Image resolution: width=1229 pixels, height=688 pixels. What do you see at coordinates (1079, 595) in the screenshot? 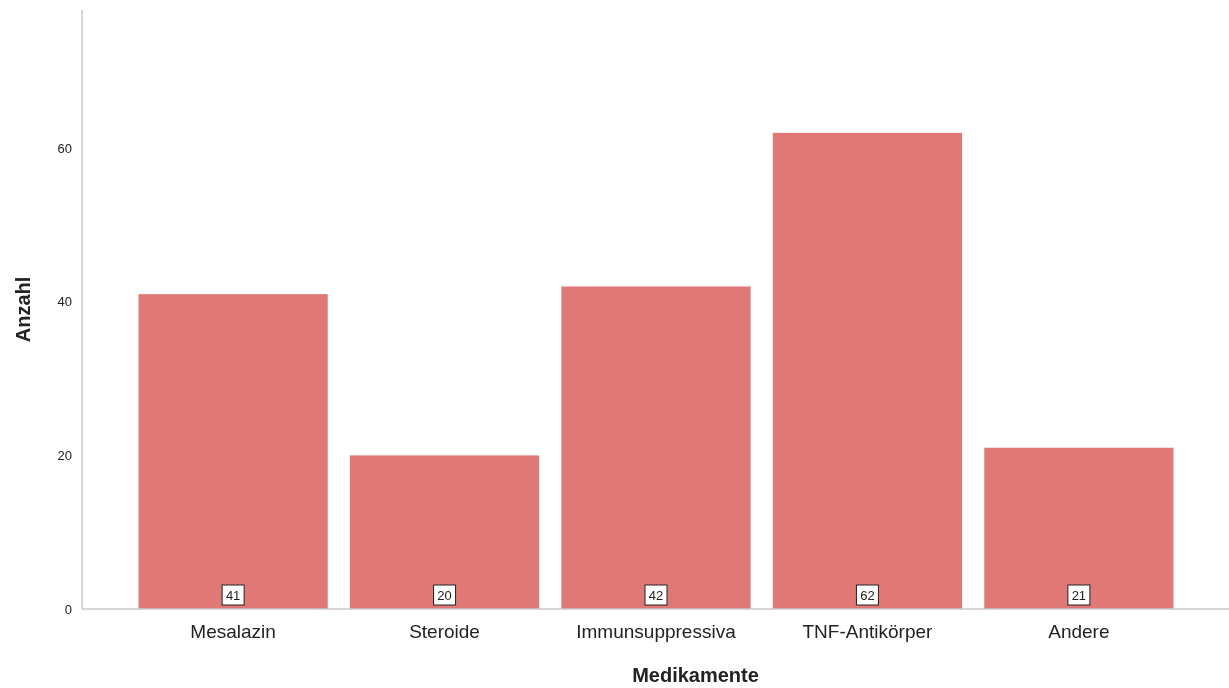
I see `data-label: 21` at bounding box center [1079, 595].